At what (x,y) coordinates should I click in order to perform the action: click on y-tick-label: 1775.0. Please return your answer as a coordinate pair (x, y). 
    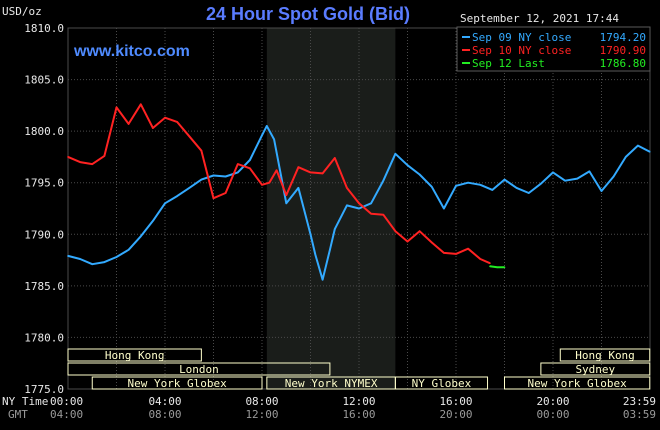
    Looking at the image, I should click on (44, 389).